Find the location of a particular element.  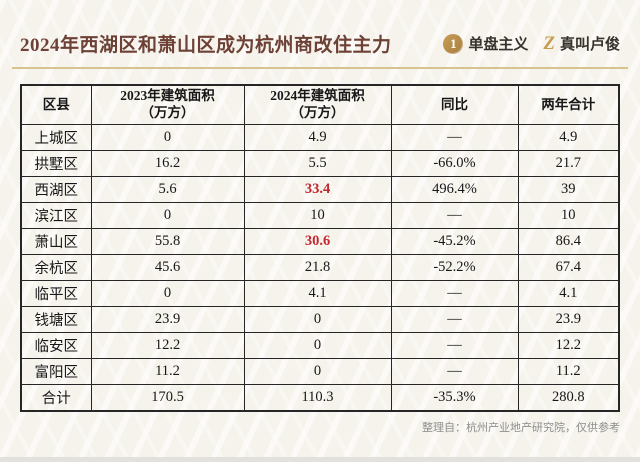

value-cell: 5.5 is located at coordinates (317, 163).